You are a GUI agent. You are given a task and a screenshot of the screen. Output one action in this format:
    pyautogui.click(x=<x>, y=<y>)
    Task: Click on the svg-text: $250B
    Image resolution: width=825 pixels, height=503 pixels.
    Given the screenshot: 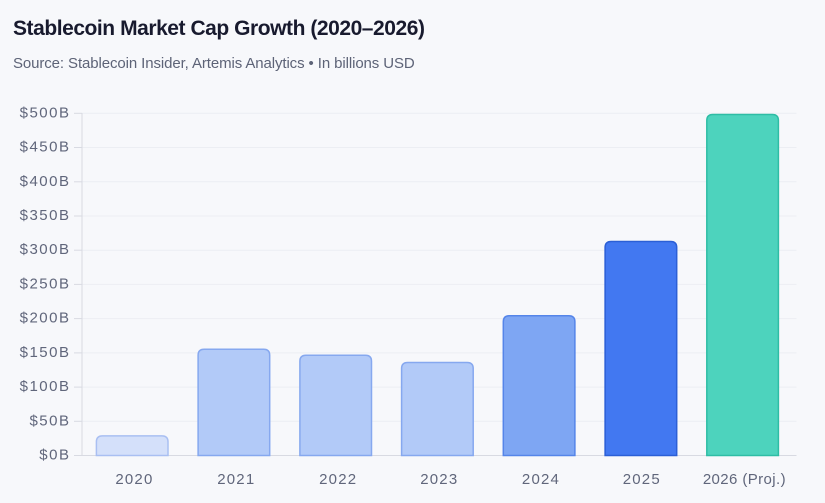 What is the action you would take?
    pyautogui.click(x=45, y=283)
    